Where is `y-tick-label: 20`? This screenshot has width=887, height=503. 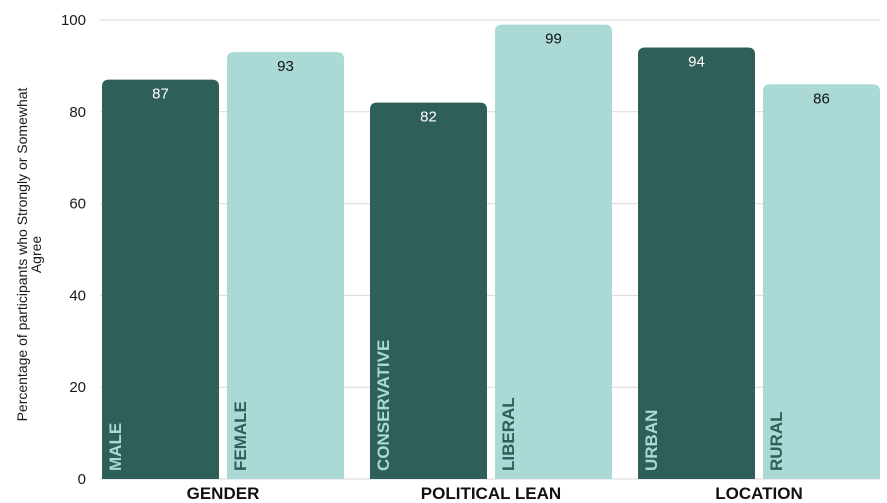
y-tick-label: 20 is located at coordinates (77, 387).